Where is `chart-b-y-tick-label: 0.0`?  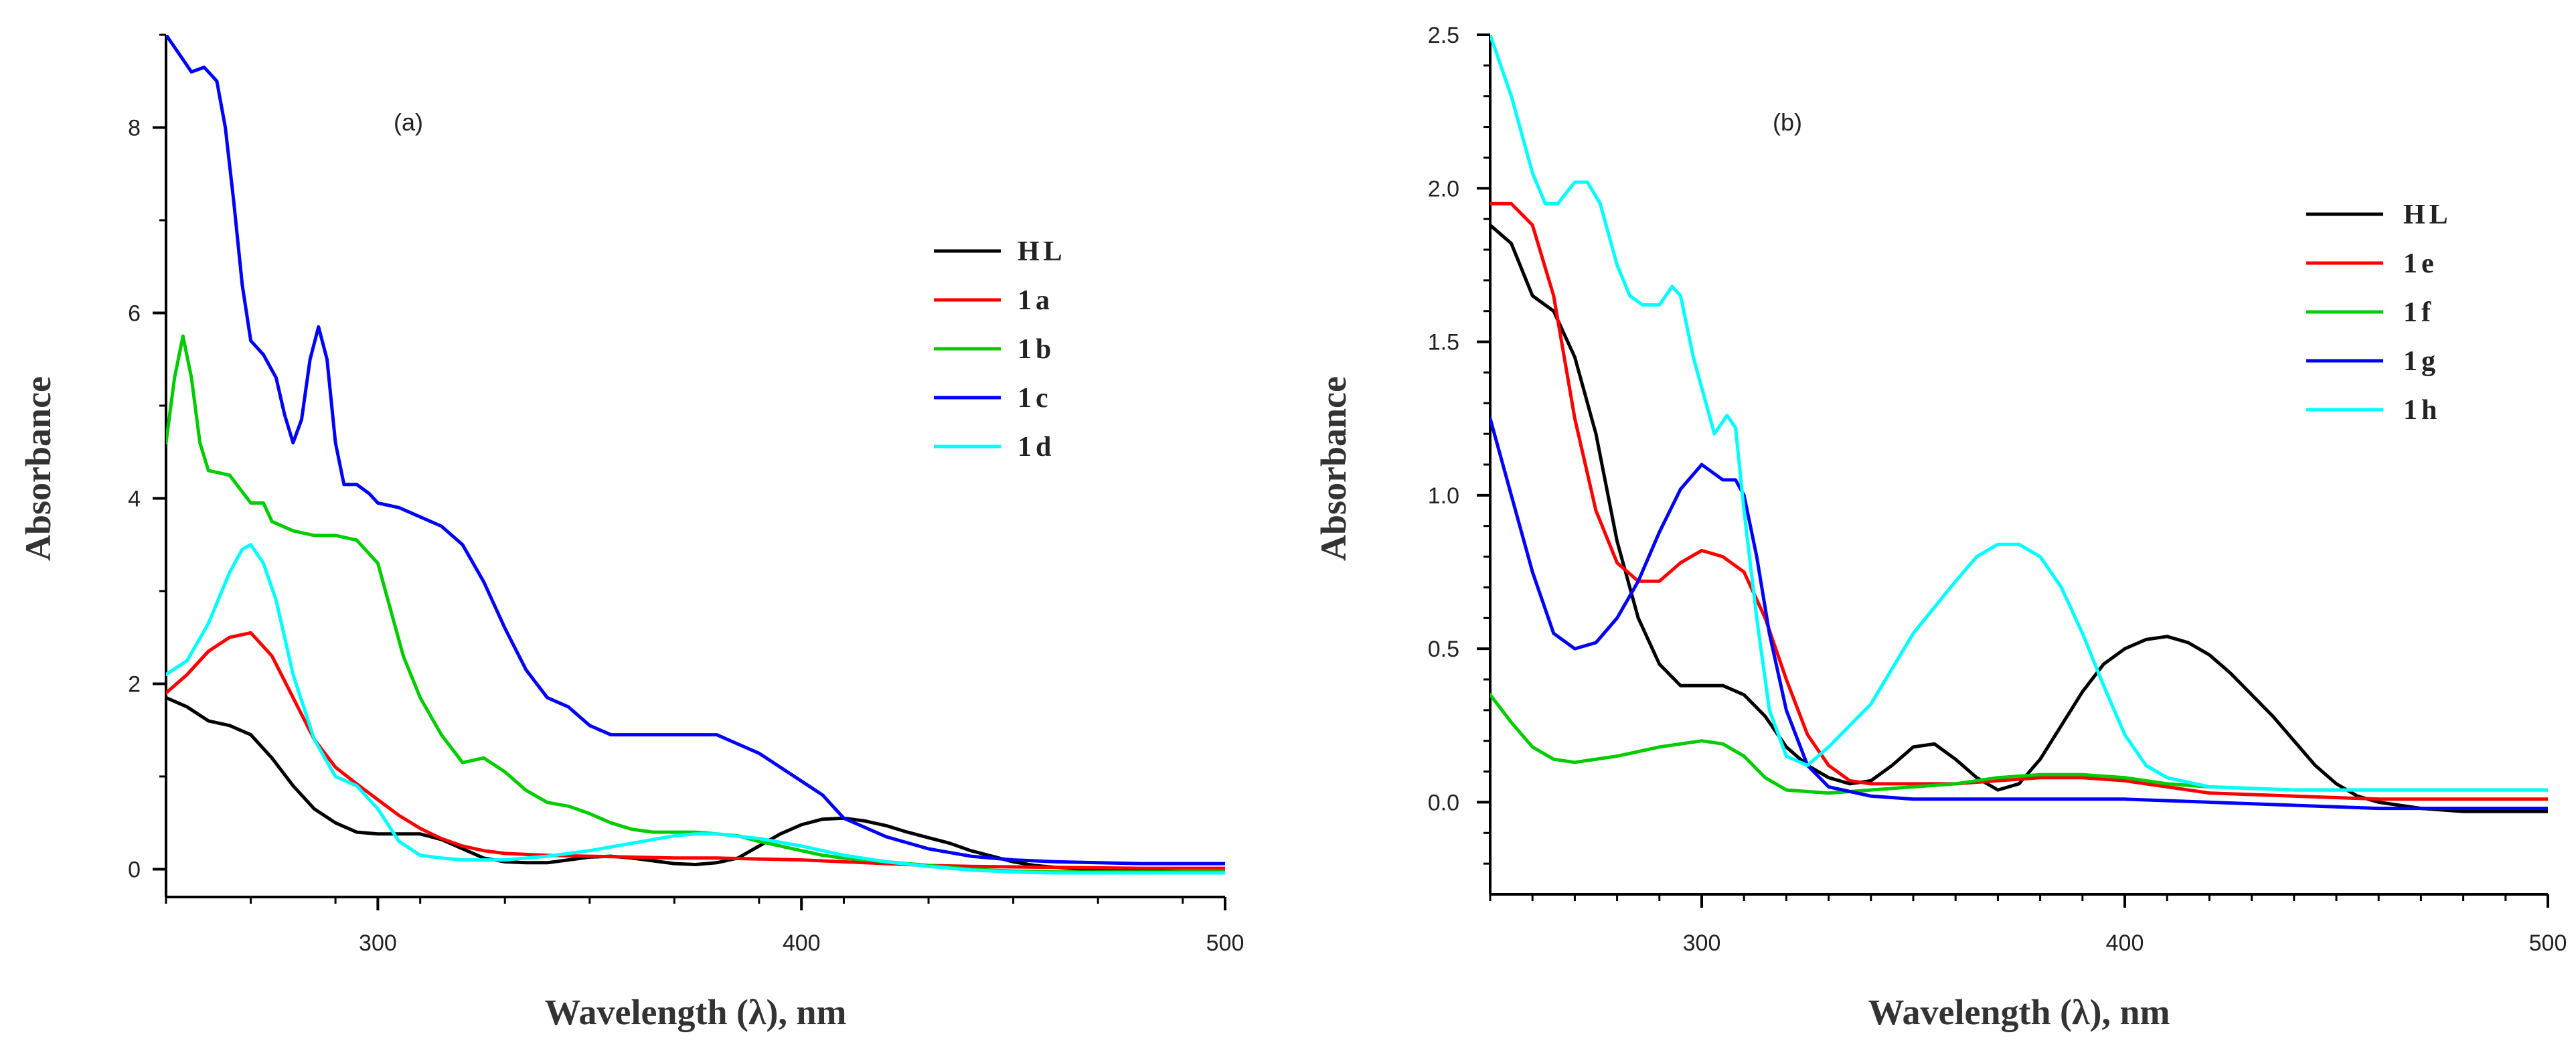
chart-b-y-tick-label: 0.0 is located at coordinates (1444, 802).